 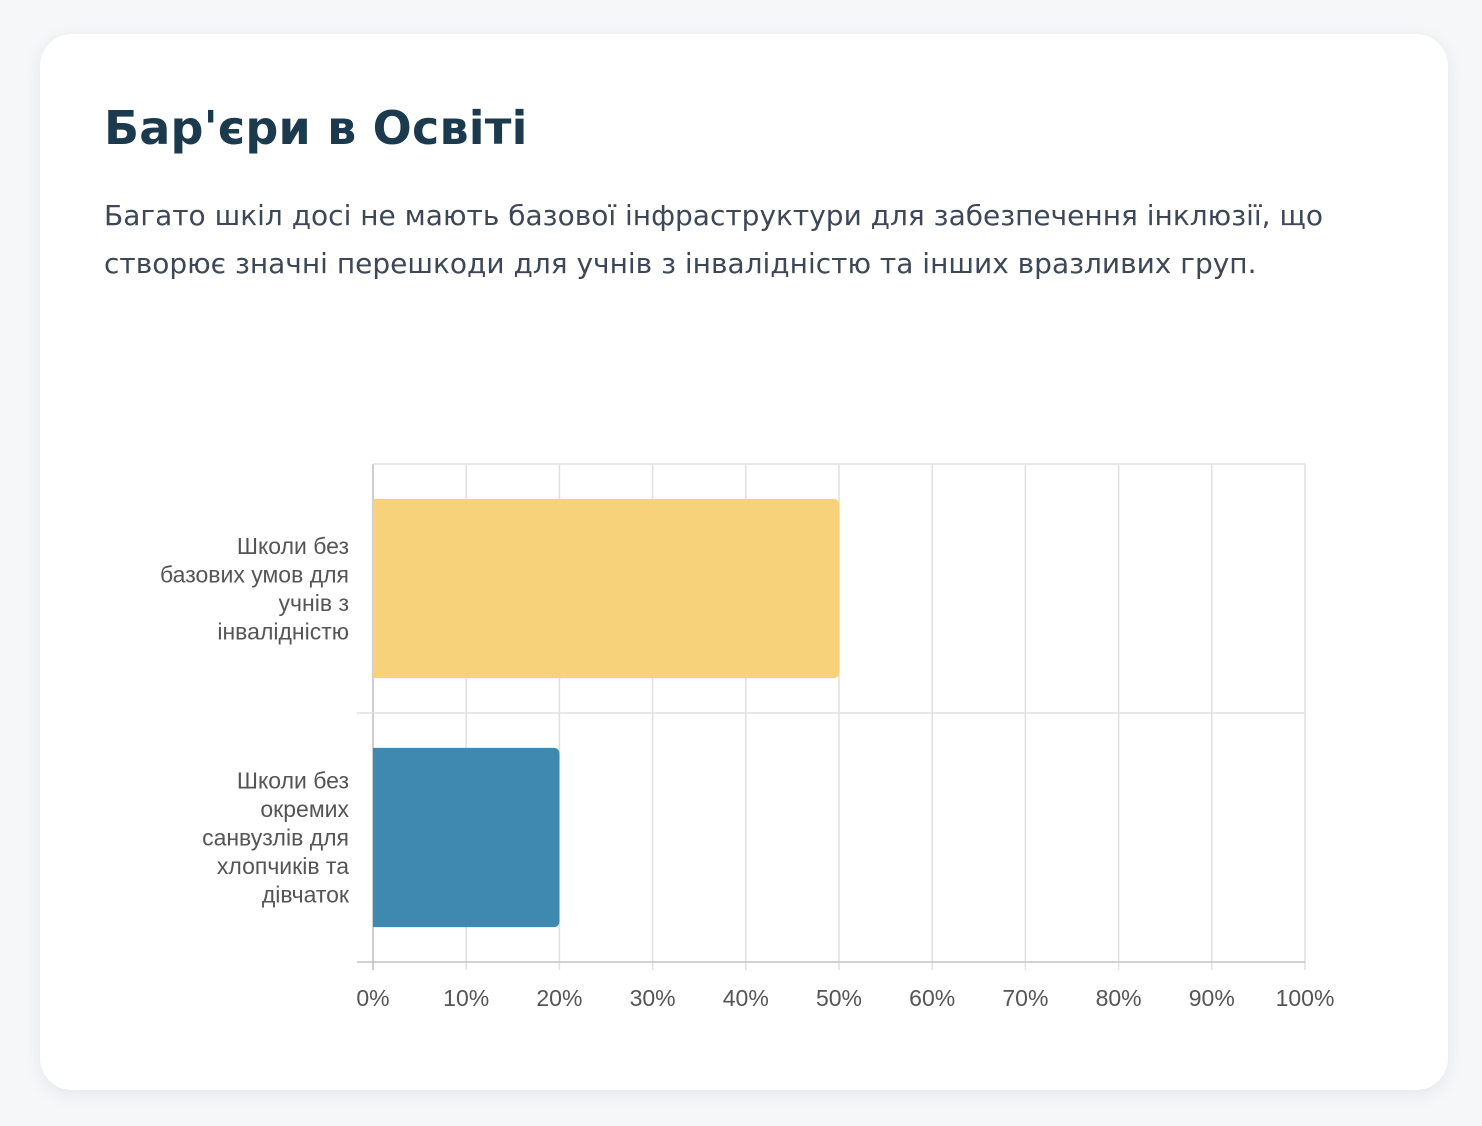 I want to click on x-tick-label-100: 100%, so click(x=1305, y=998).